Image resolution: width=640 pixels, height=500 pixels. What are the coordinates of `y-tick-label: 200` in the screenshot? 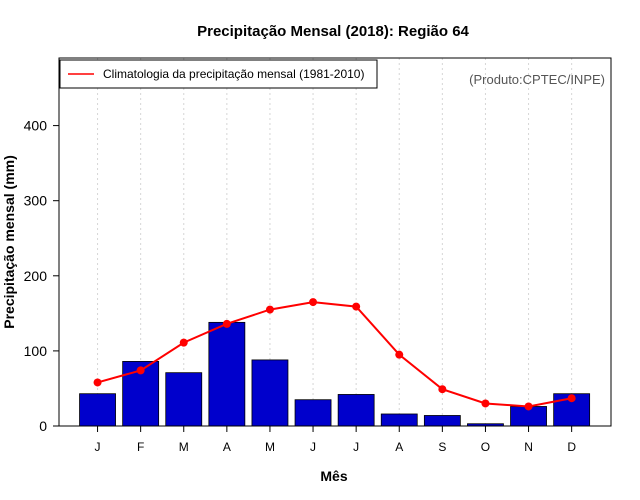 It's located at (36, 276).